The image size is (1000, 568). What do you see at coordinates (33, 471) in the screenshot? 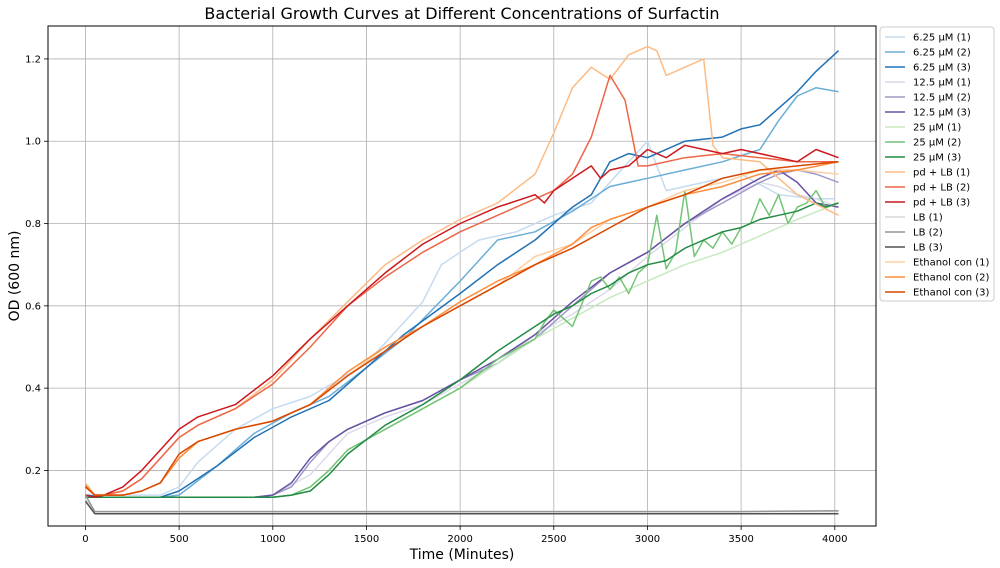
I see `y-tick-label: 0.2` at bounding box center [33, 471].